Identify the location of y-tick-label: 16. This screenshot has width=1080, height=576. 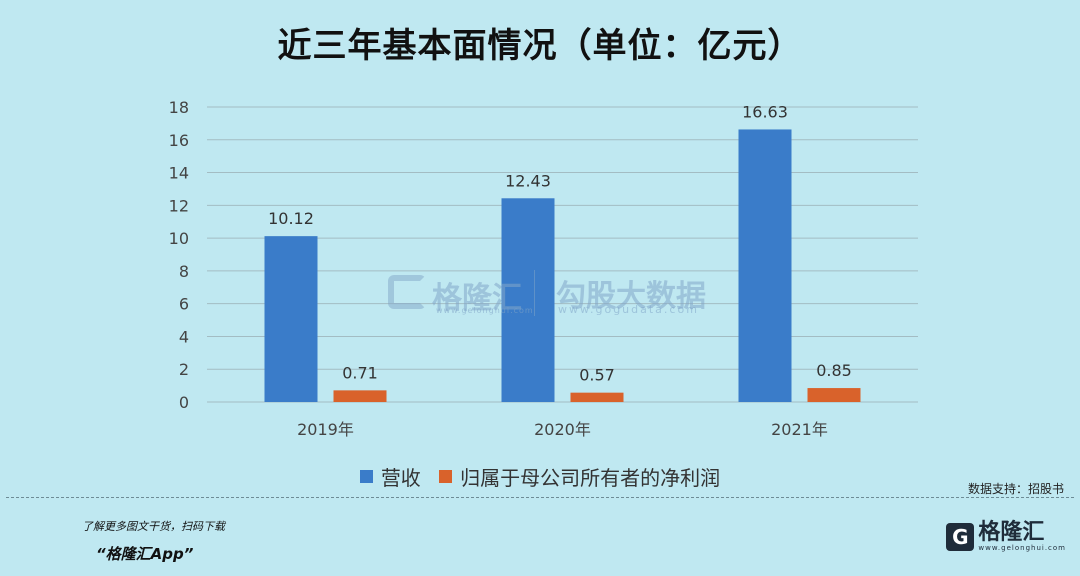
(179, 140).